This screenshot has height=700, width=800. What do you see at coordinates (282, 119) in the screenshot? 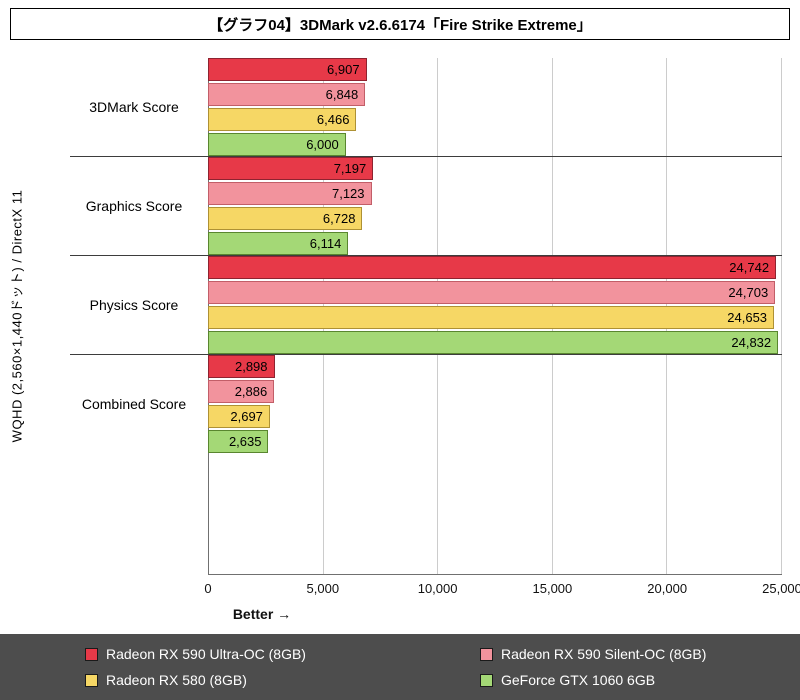
I see `bar: 6,466` at bounding box center [282, 119].